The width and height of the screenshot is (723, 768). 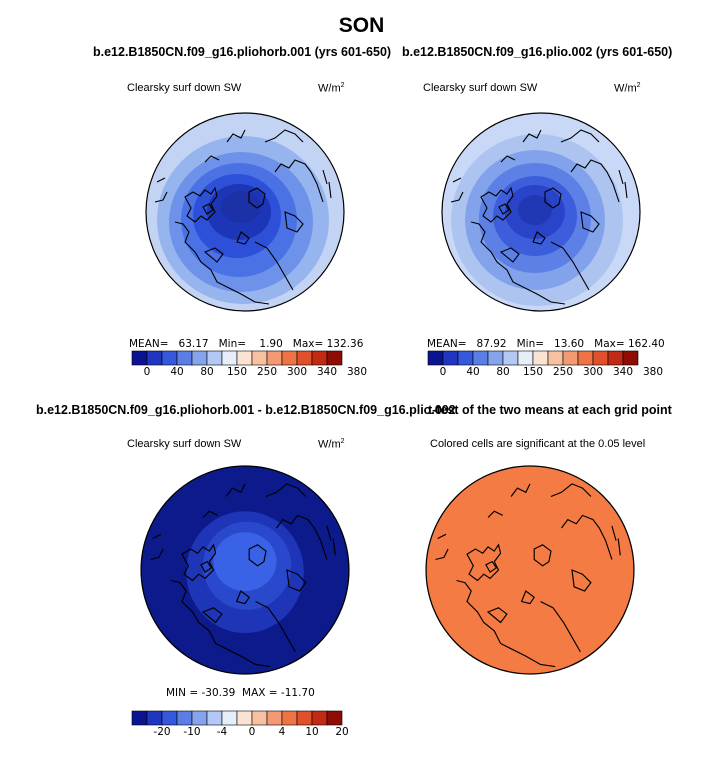 What do you see at coordinates (361, 25) in the screenshot?
I see `main-title: SON` at bounding box center [361, 25].